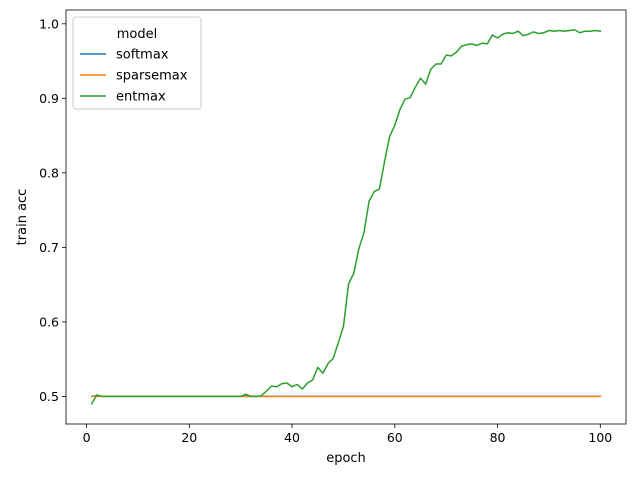 Image resolution: width=640 pixels, height=480 pixels. Describe the element at coordinates (87, 437) in the screenshot. I see `x-tick-label: 0` at that location.